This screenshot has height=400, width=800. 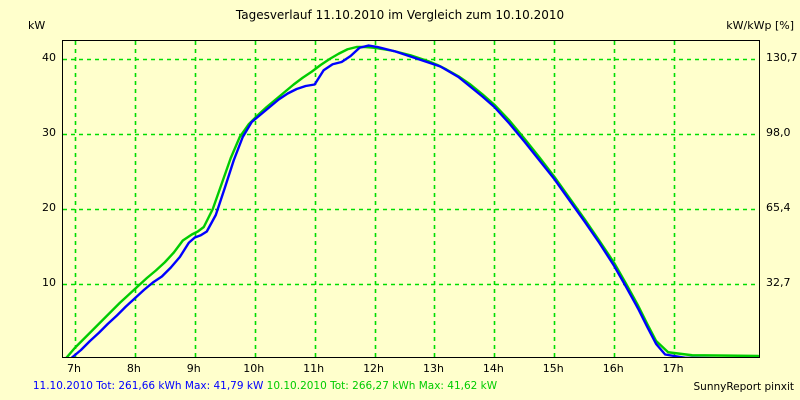 I want to click on legend-item-day2: 10.10.2010 Tot: 266,27 kWh Max: 41,62 kW, so click(x=382, y=386).